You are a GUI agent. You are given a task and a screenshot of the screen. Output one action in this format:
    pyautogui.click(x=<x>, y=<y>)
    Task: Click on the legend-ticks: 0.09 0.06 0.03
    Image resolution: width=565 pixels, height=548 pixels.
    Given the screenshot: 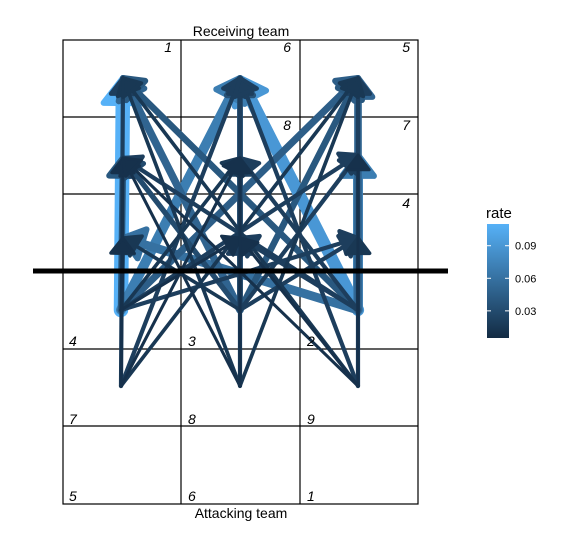 What is the action you would take?
    pyautogui.click(x=511, y=279)
    